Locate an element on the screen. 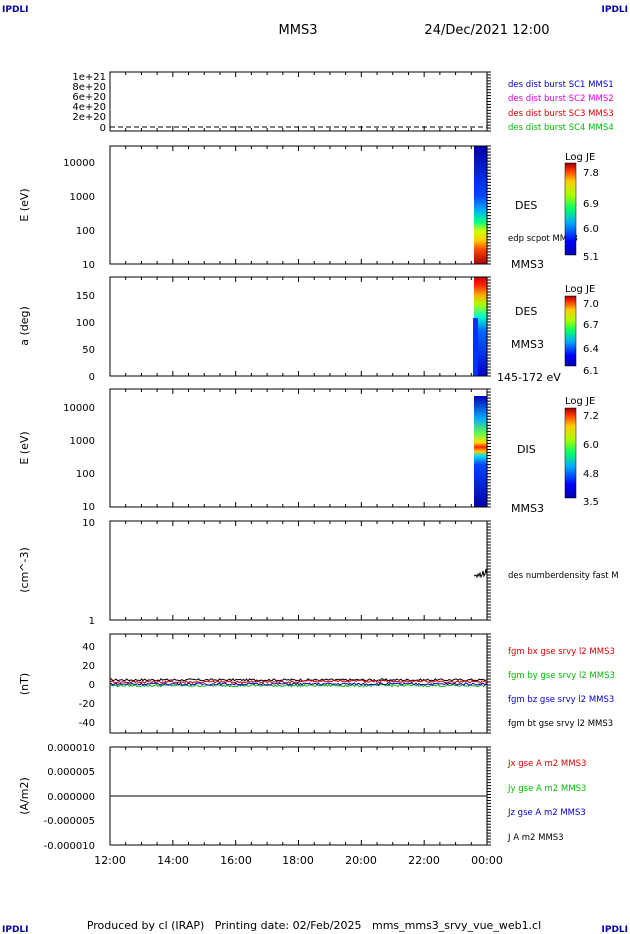 The height and width of the screenshot is (934, 630). colorbar-tick: 7.0 is located at coordinates (591, 304).